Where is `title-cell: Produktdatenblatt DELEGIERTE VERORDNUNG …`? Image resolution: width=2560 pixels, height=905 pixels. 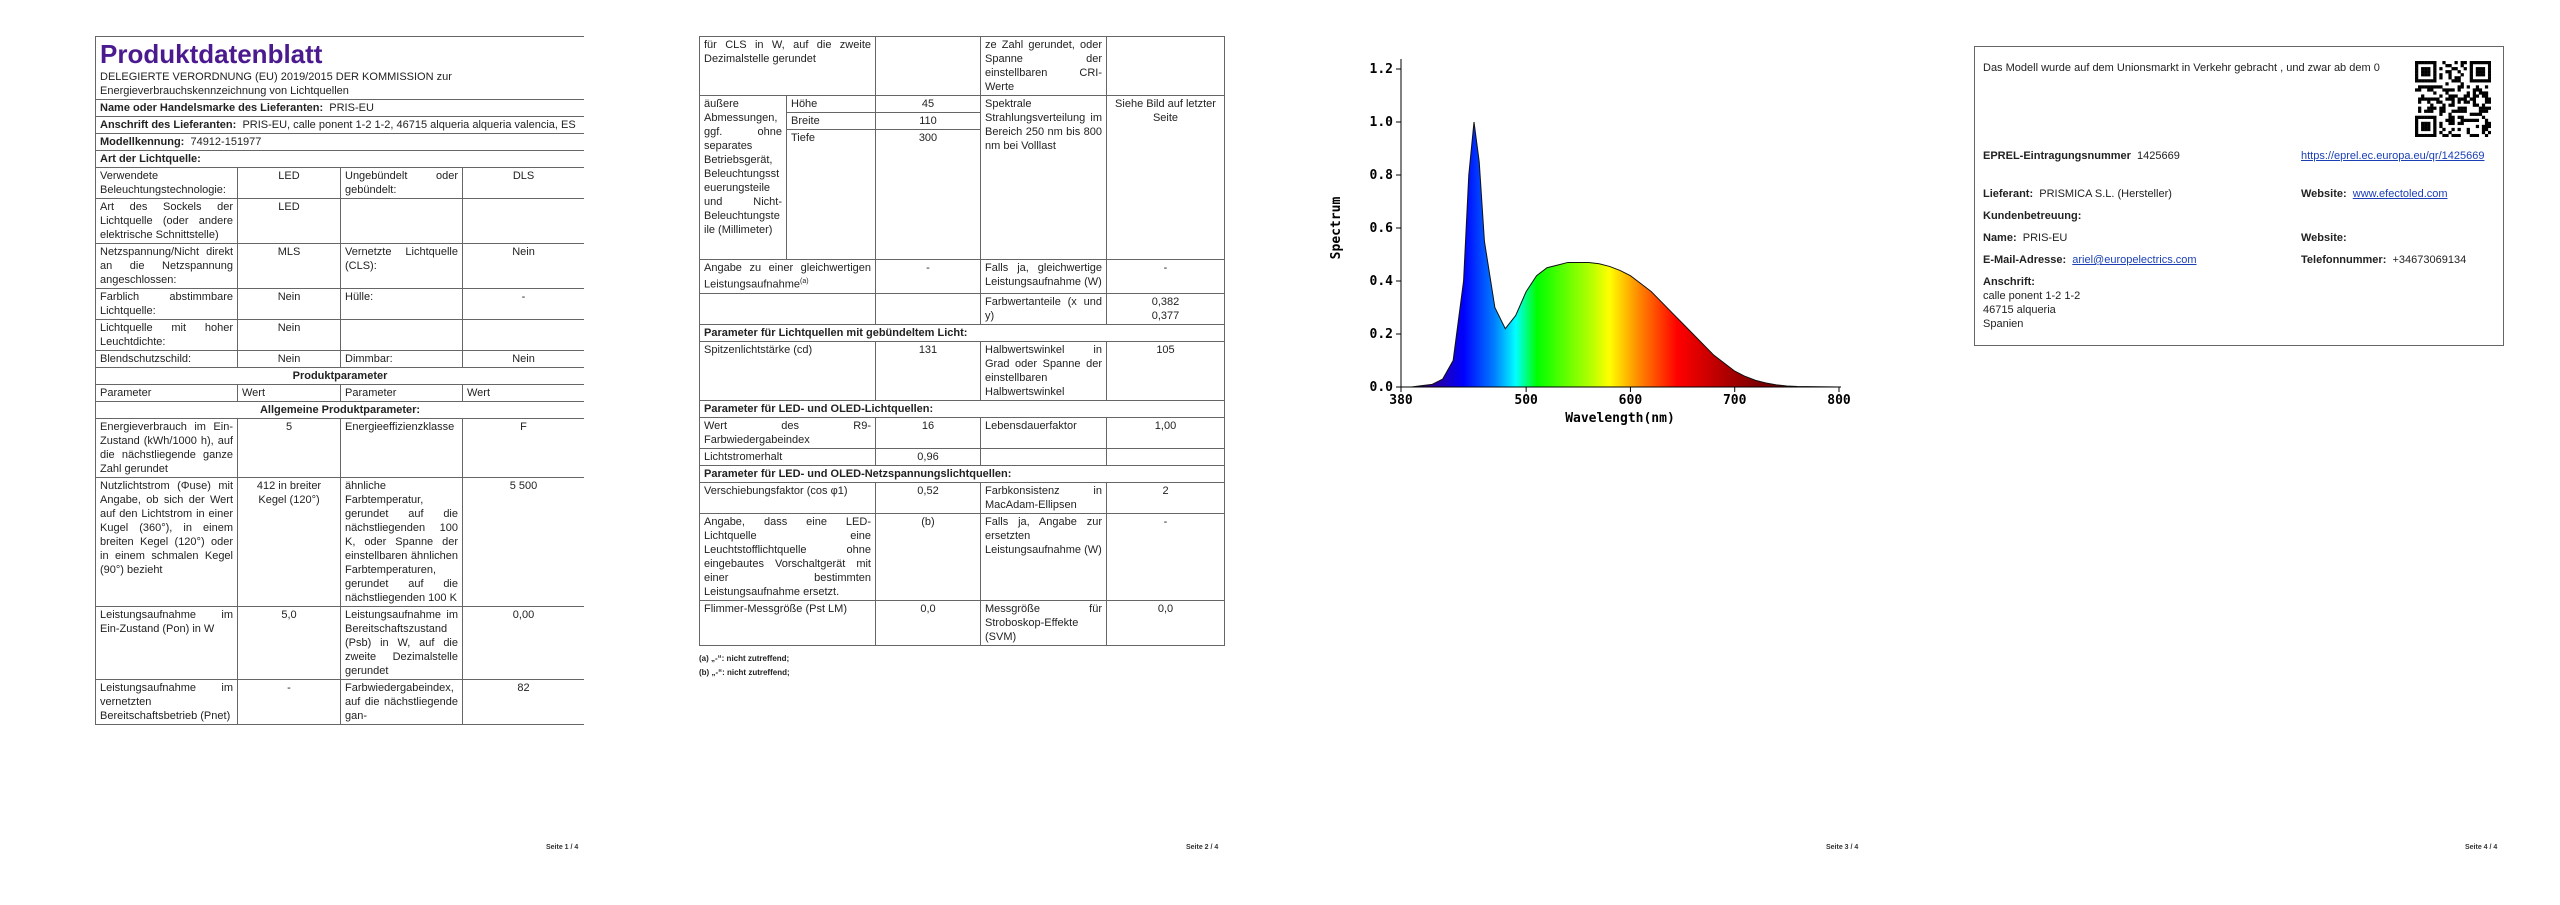 title-cell: Produktdatenblatt DELEGIERTE VERORDNUNG … is located at coordinates (339, 68).